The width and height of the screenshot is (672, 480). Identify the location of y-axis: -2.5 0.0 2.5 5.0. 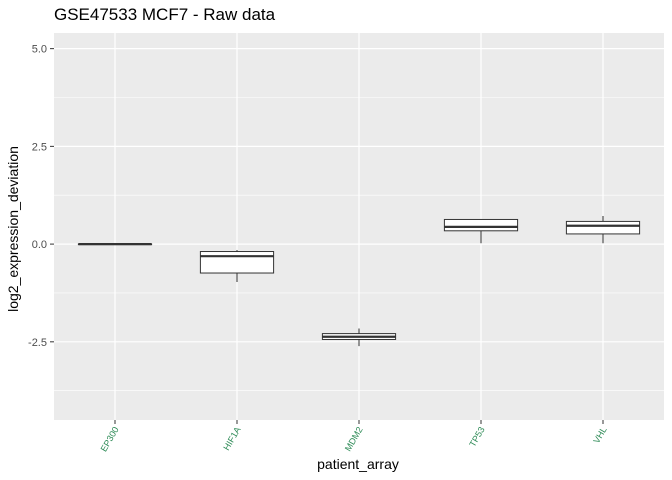
(41, 196).